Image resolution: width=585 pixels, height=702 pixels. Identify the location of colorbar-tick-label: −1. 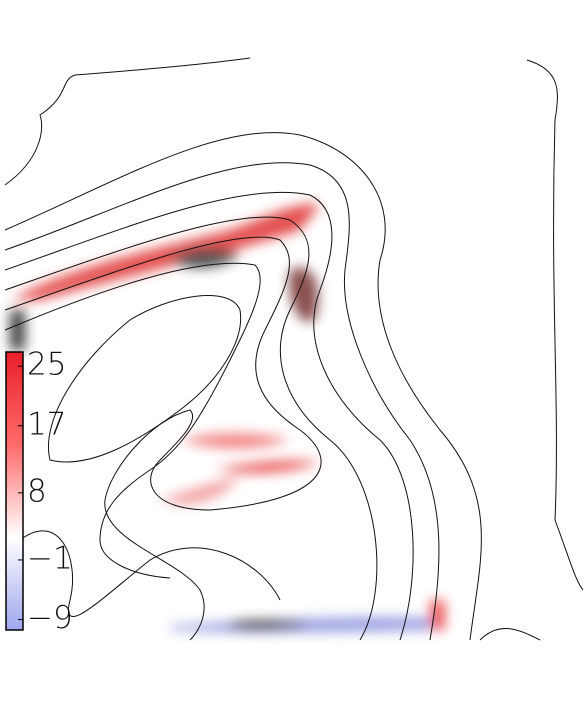
(50, 558).